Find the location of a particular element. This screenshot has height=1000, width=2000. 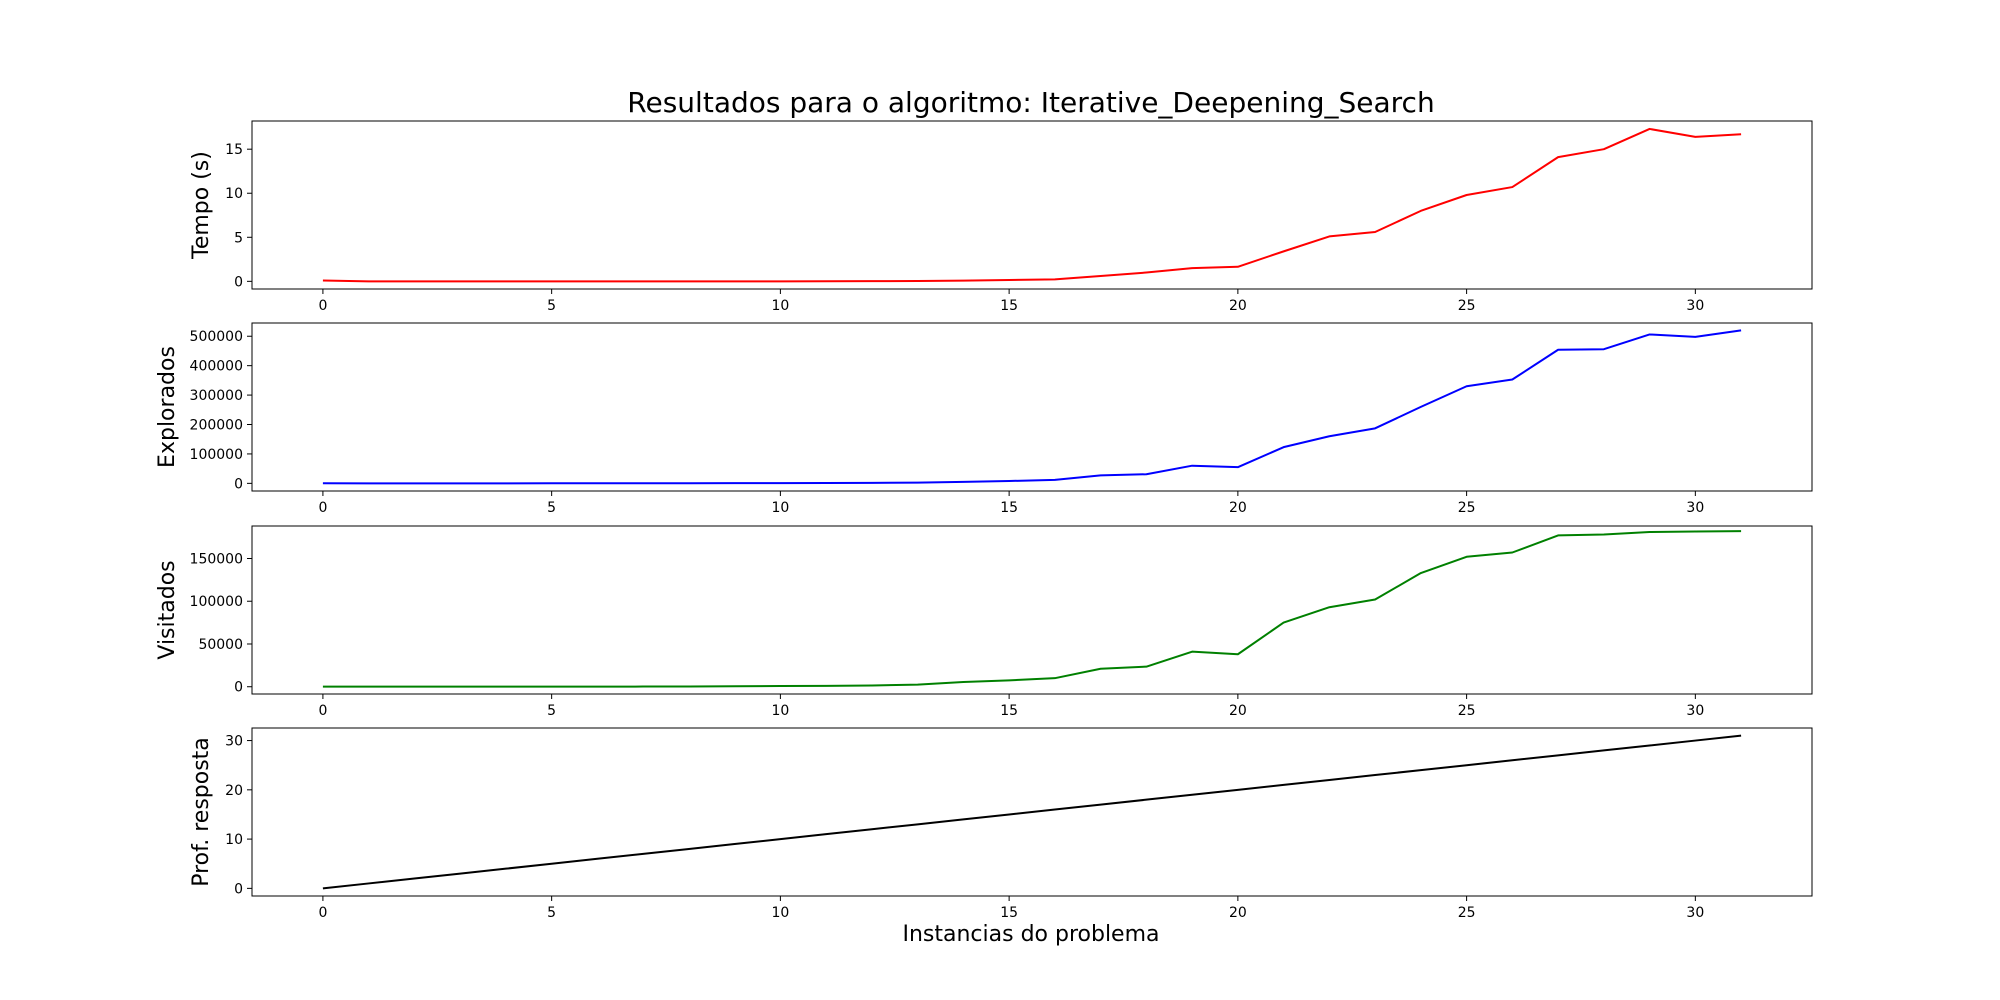

y-tick-label: 20 is located at coordinates (234, 791).